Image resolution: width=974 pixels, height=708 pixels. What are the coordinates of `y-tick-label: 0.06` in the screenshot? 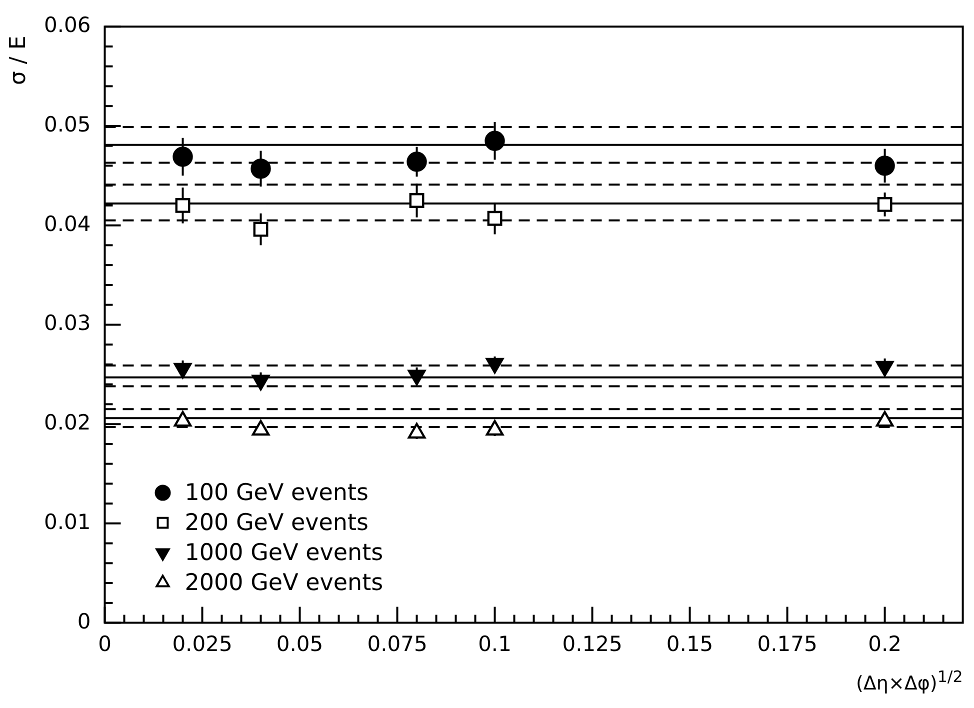 It's located at (67, 25).